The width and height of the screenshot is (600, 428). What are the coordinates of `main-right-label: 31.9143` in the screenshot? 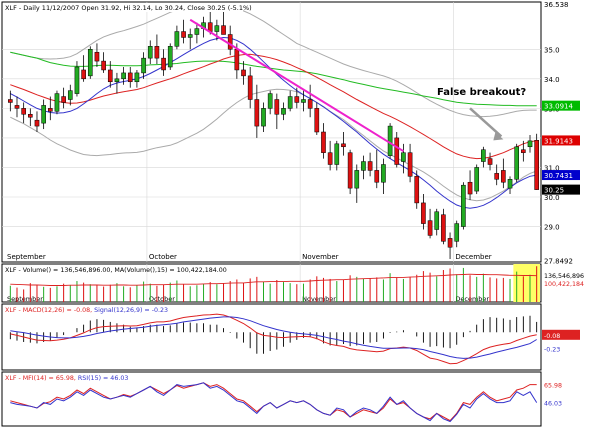 It's located at (558, 141).